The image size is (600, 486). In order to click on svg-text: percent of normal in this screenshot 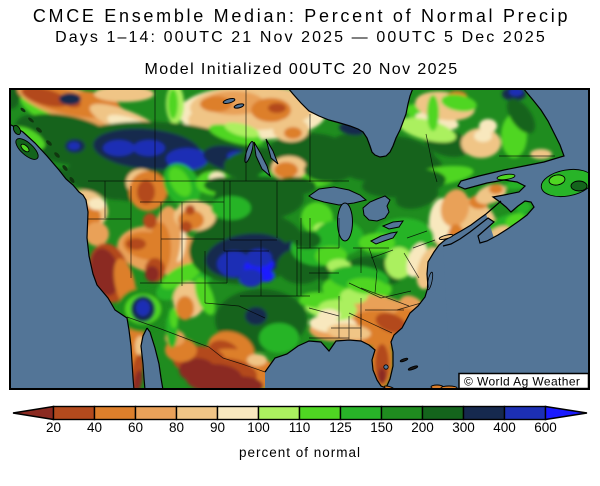, I will do `click(300, 452)`.